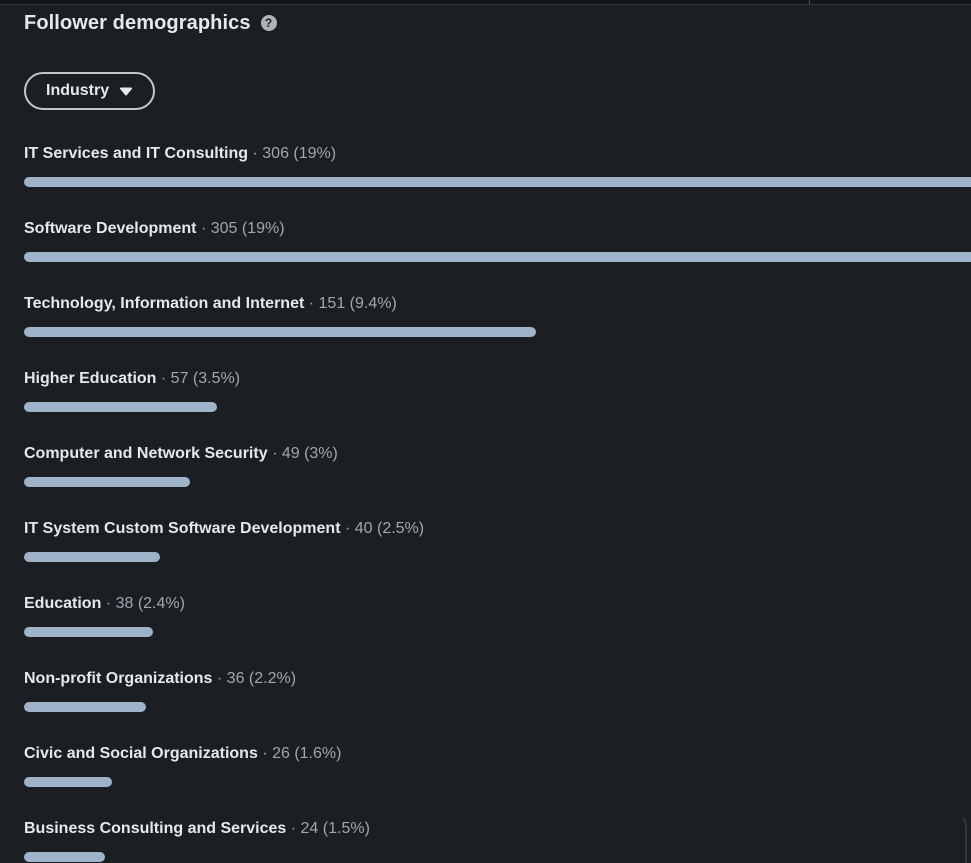 The height and width of the screenshot is (863, 971). I want to click on page-title: Follower demographics, so click(137, 23).